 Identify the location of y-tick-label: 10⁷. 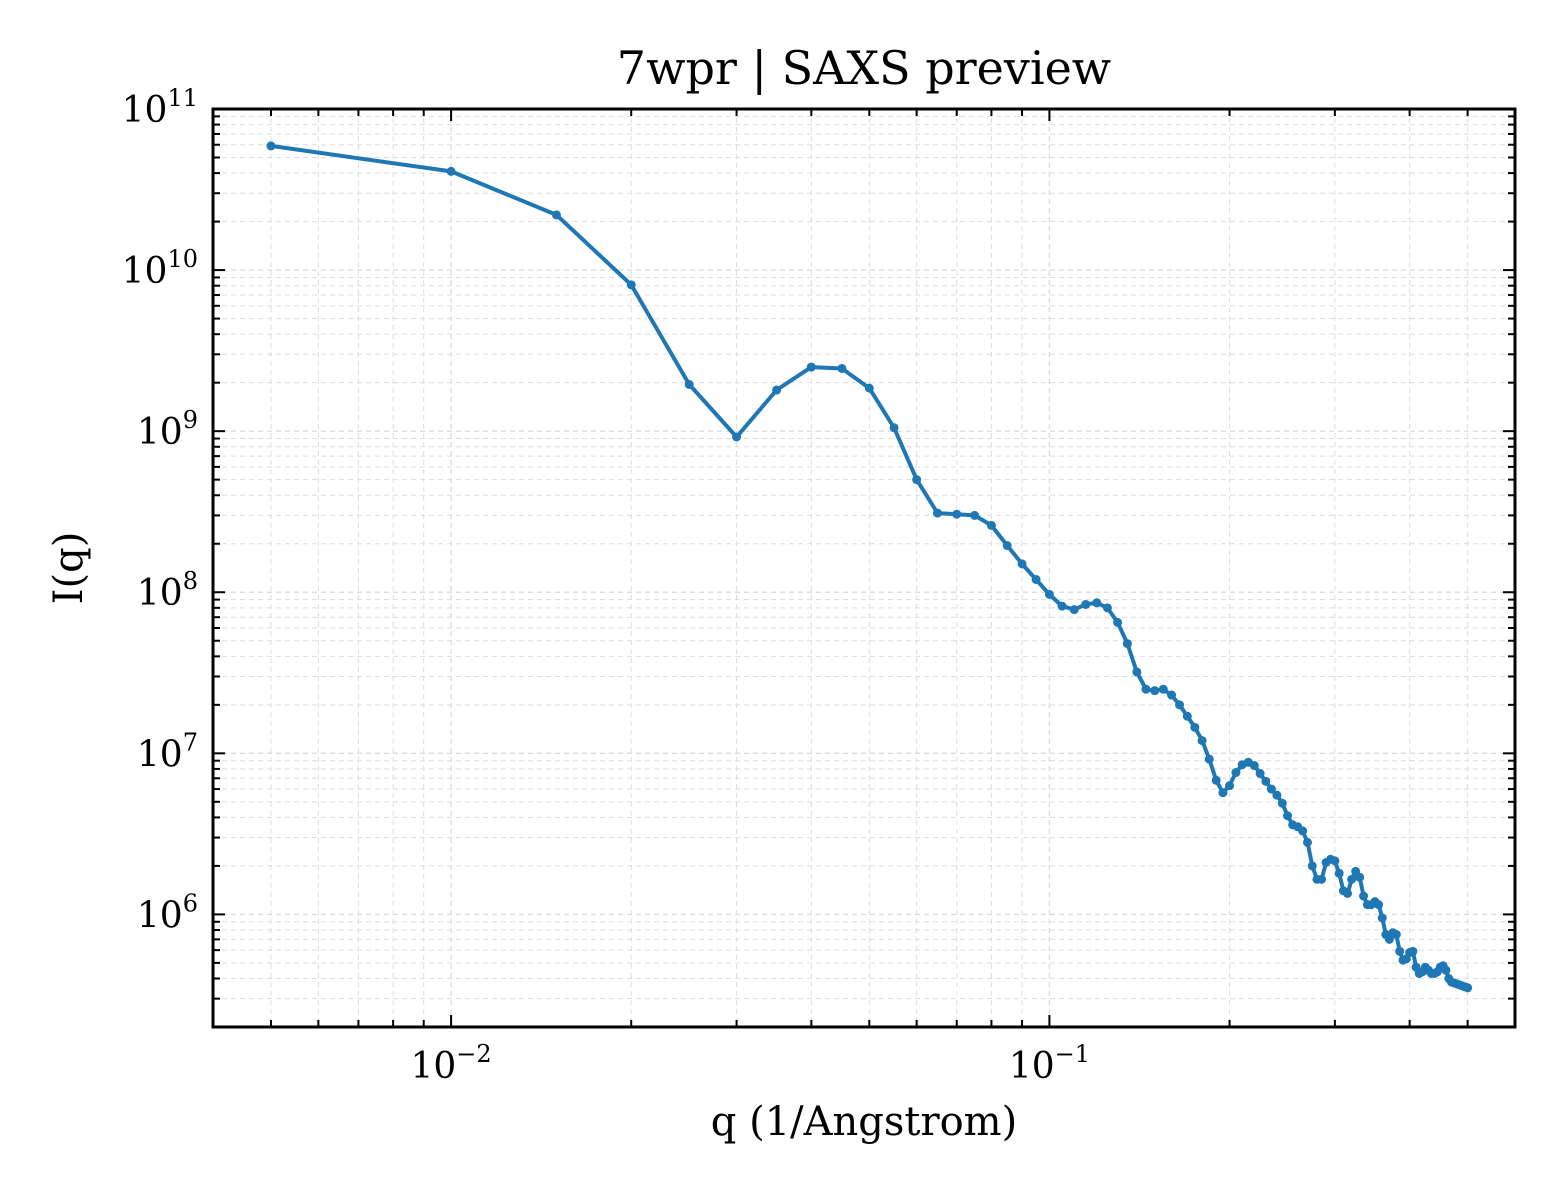
(167, 751).